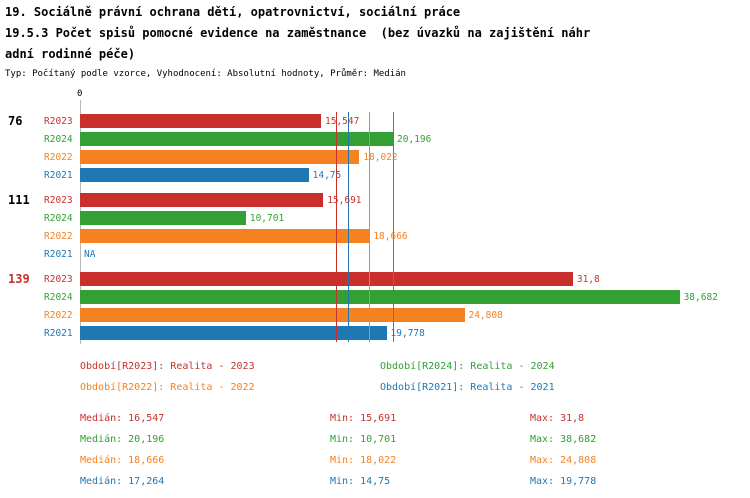 This screenshot has height=498, width=750. I want to click on bar-row: 139 R2023 31,8, so click(375, 279).